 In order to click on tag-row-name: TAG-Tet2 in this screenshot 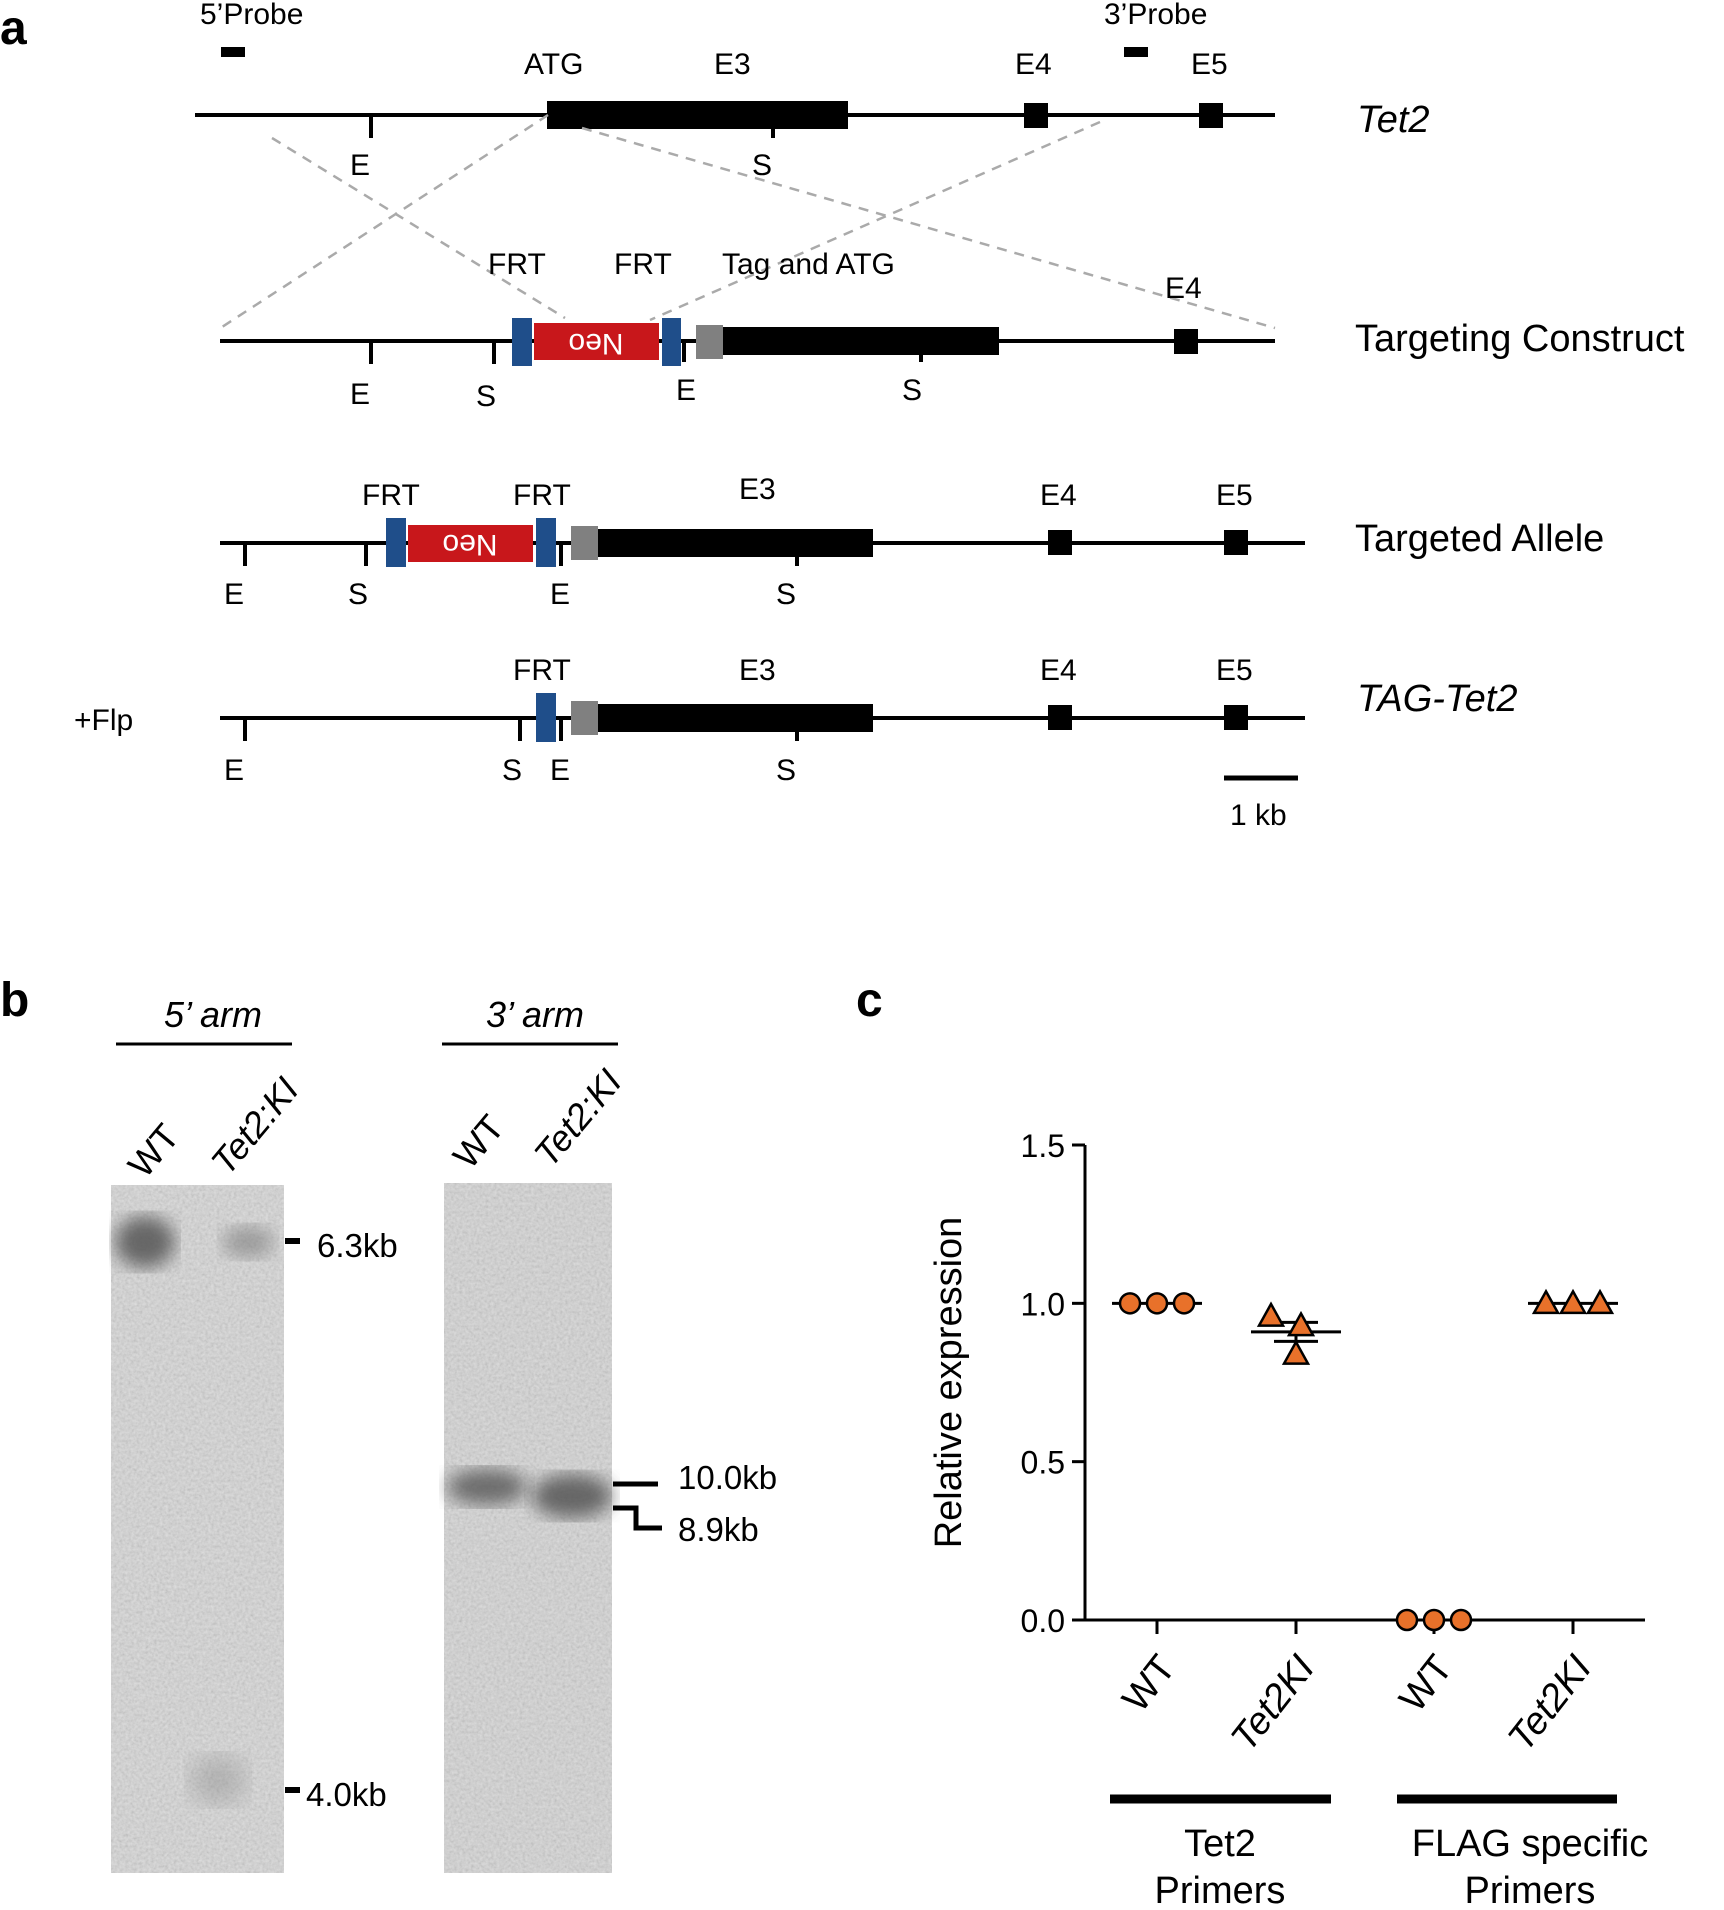, I will do `click(1437, 699)`.